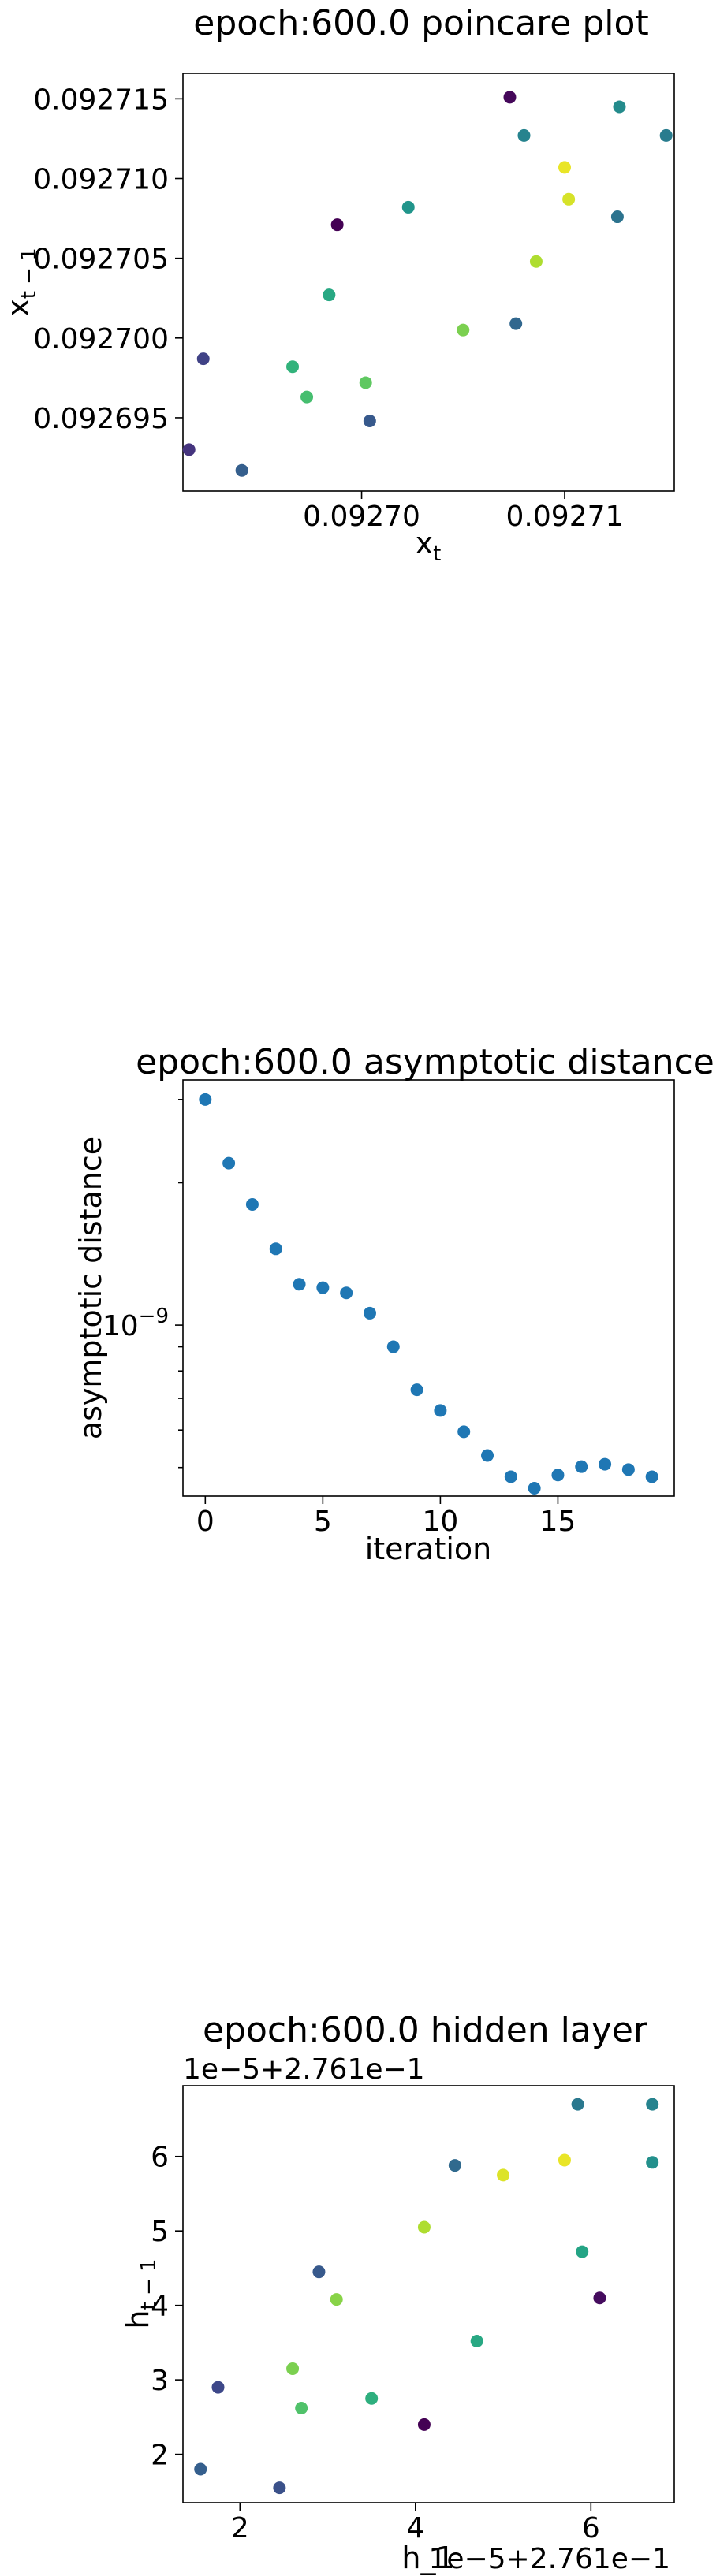 This screenshot has height=2576, width=720. I want to click on hidden-layer-ytick-label: 4, so click(160, 2307).